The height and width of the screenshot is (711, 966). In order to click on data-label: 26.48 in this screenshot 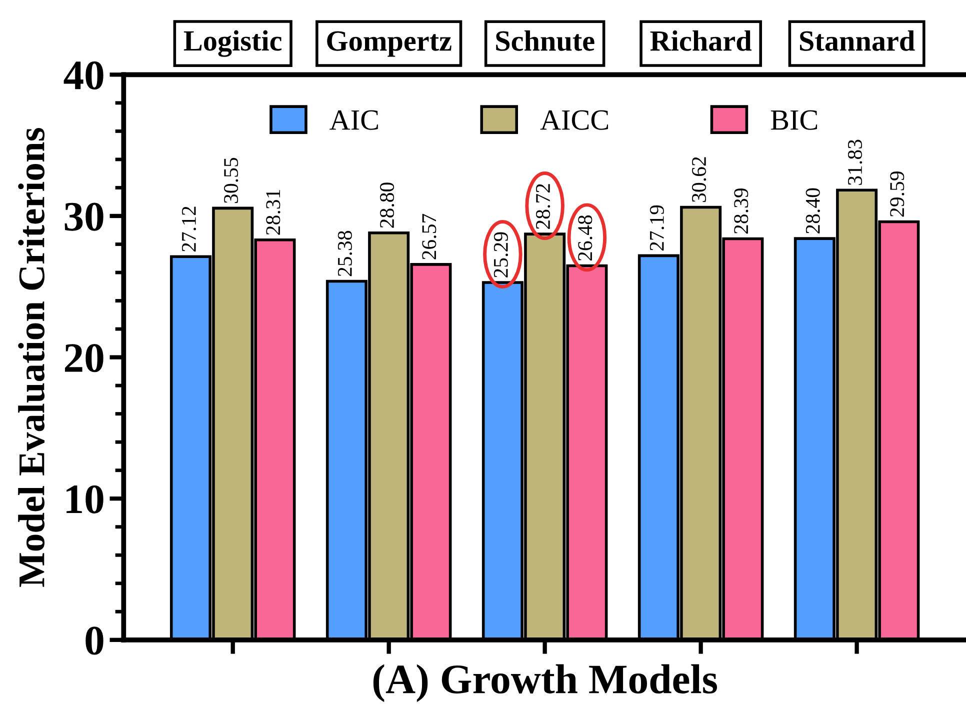, I will do `click(585, 238)`.